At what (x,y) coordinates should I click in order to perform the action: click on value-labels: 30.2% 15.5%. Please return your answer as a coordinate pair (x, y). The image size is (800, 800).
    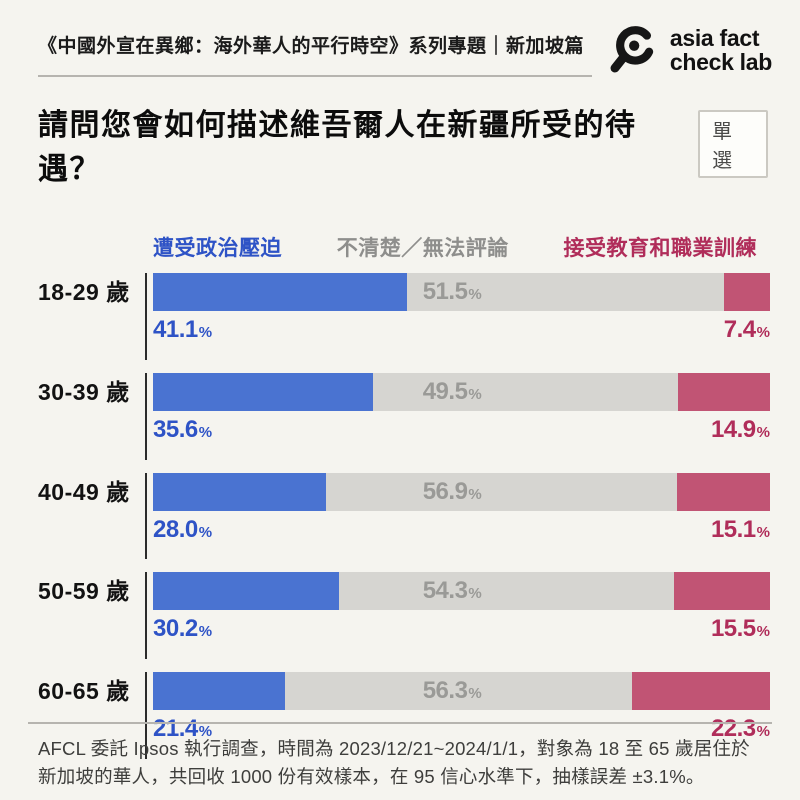
    Looking at the image, I should click on (461, 627).